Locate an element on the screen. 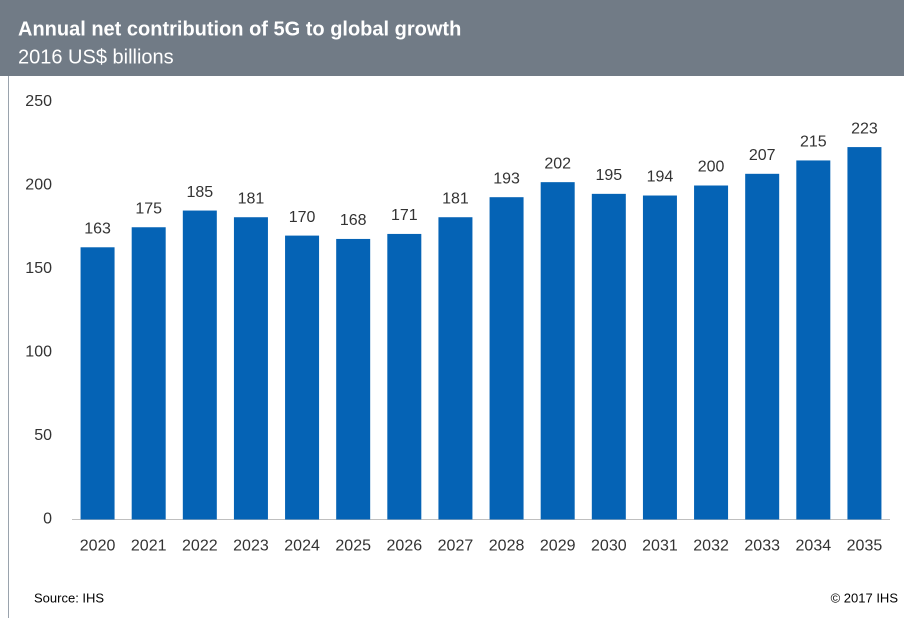  x-tick-label: 2022 is located at coordinates (200, 546).